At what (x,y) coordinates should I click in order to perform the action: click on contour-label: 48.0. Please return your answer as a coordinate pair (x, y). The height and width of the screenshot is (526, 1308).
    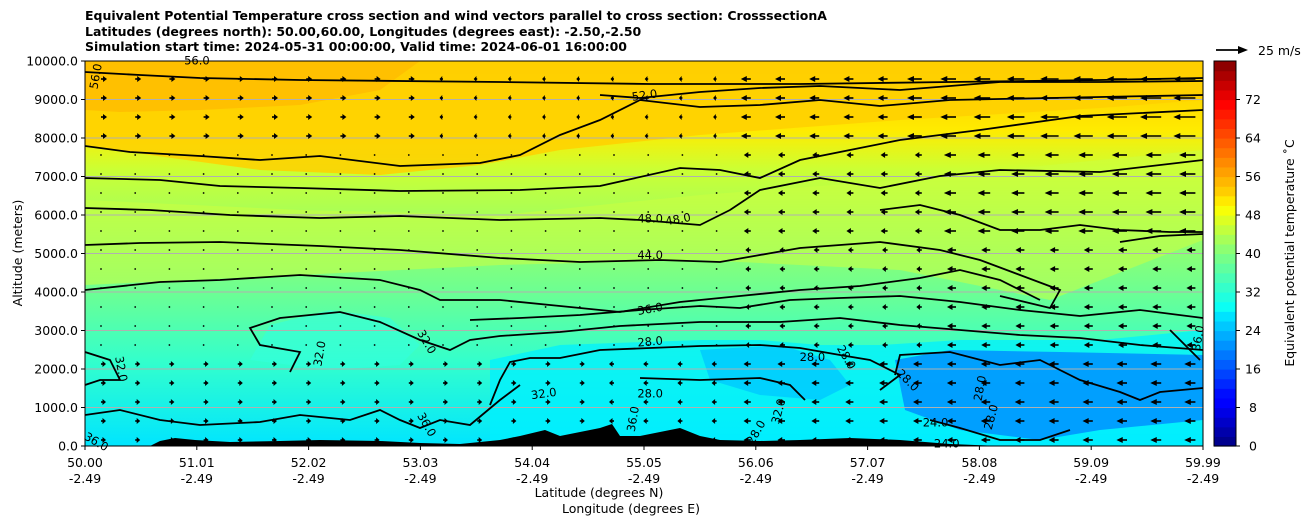
    Looking at the image, I should click on (650, 218).